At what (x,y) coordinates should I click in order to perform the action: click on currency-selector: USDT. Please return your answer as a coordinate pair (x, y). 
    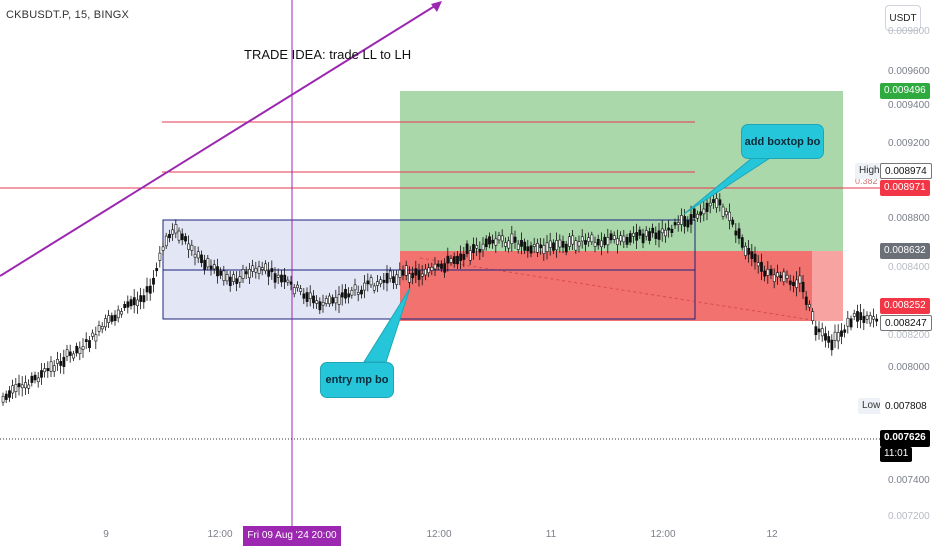
    Looking at the image, I should click on (903, 18).